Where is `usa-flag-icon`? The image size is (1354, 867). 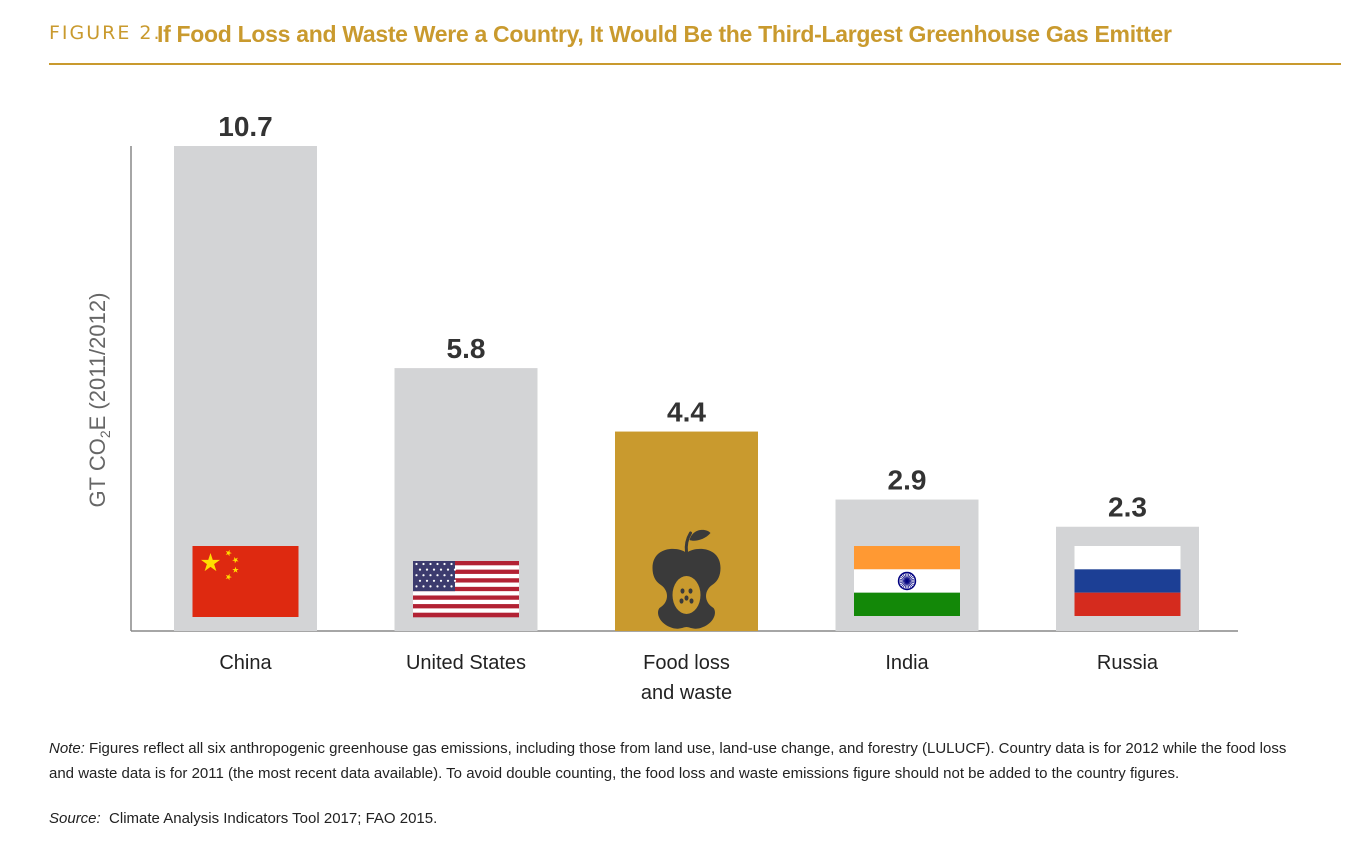
usa-flag-icon is located at coordinates (466, 589).